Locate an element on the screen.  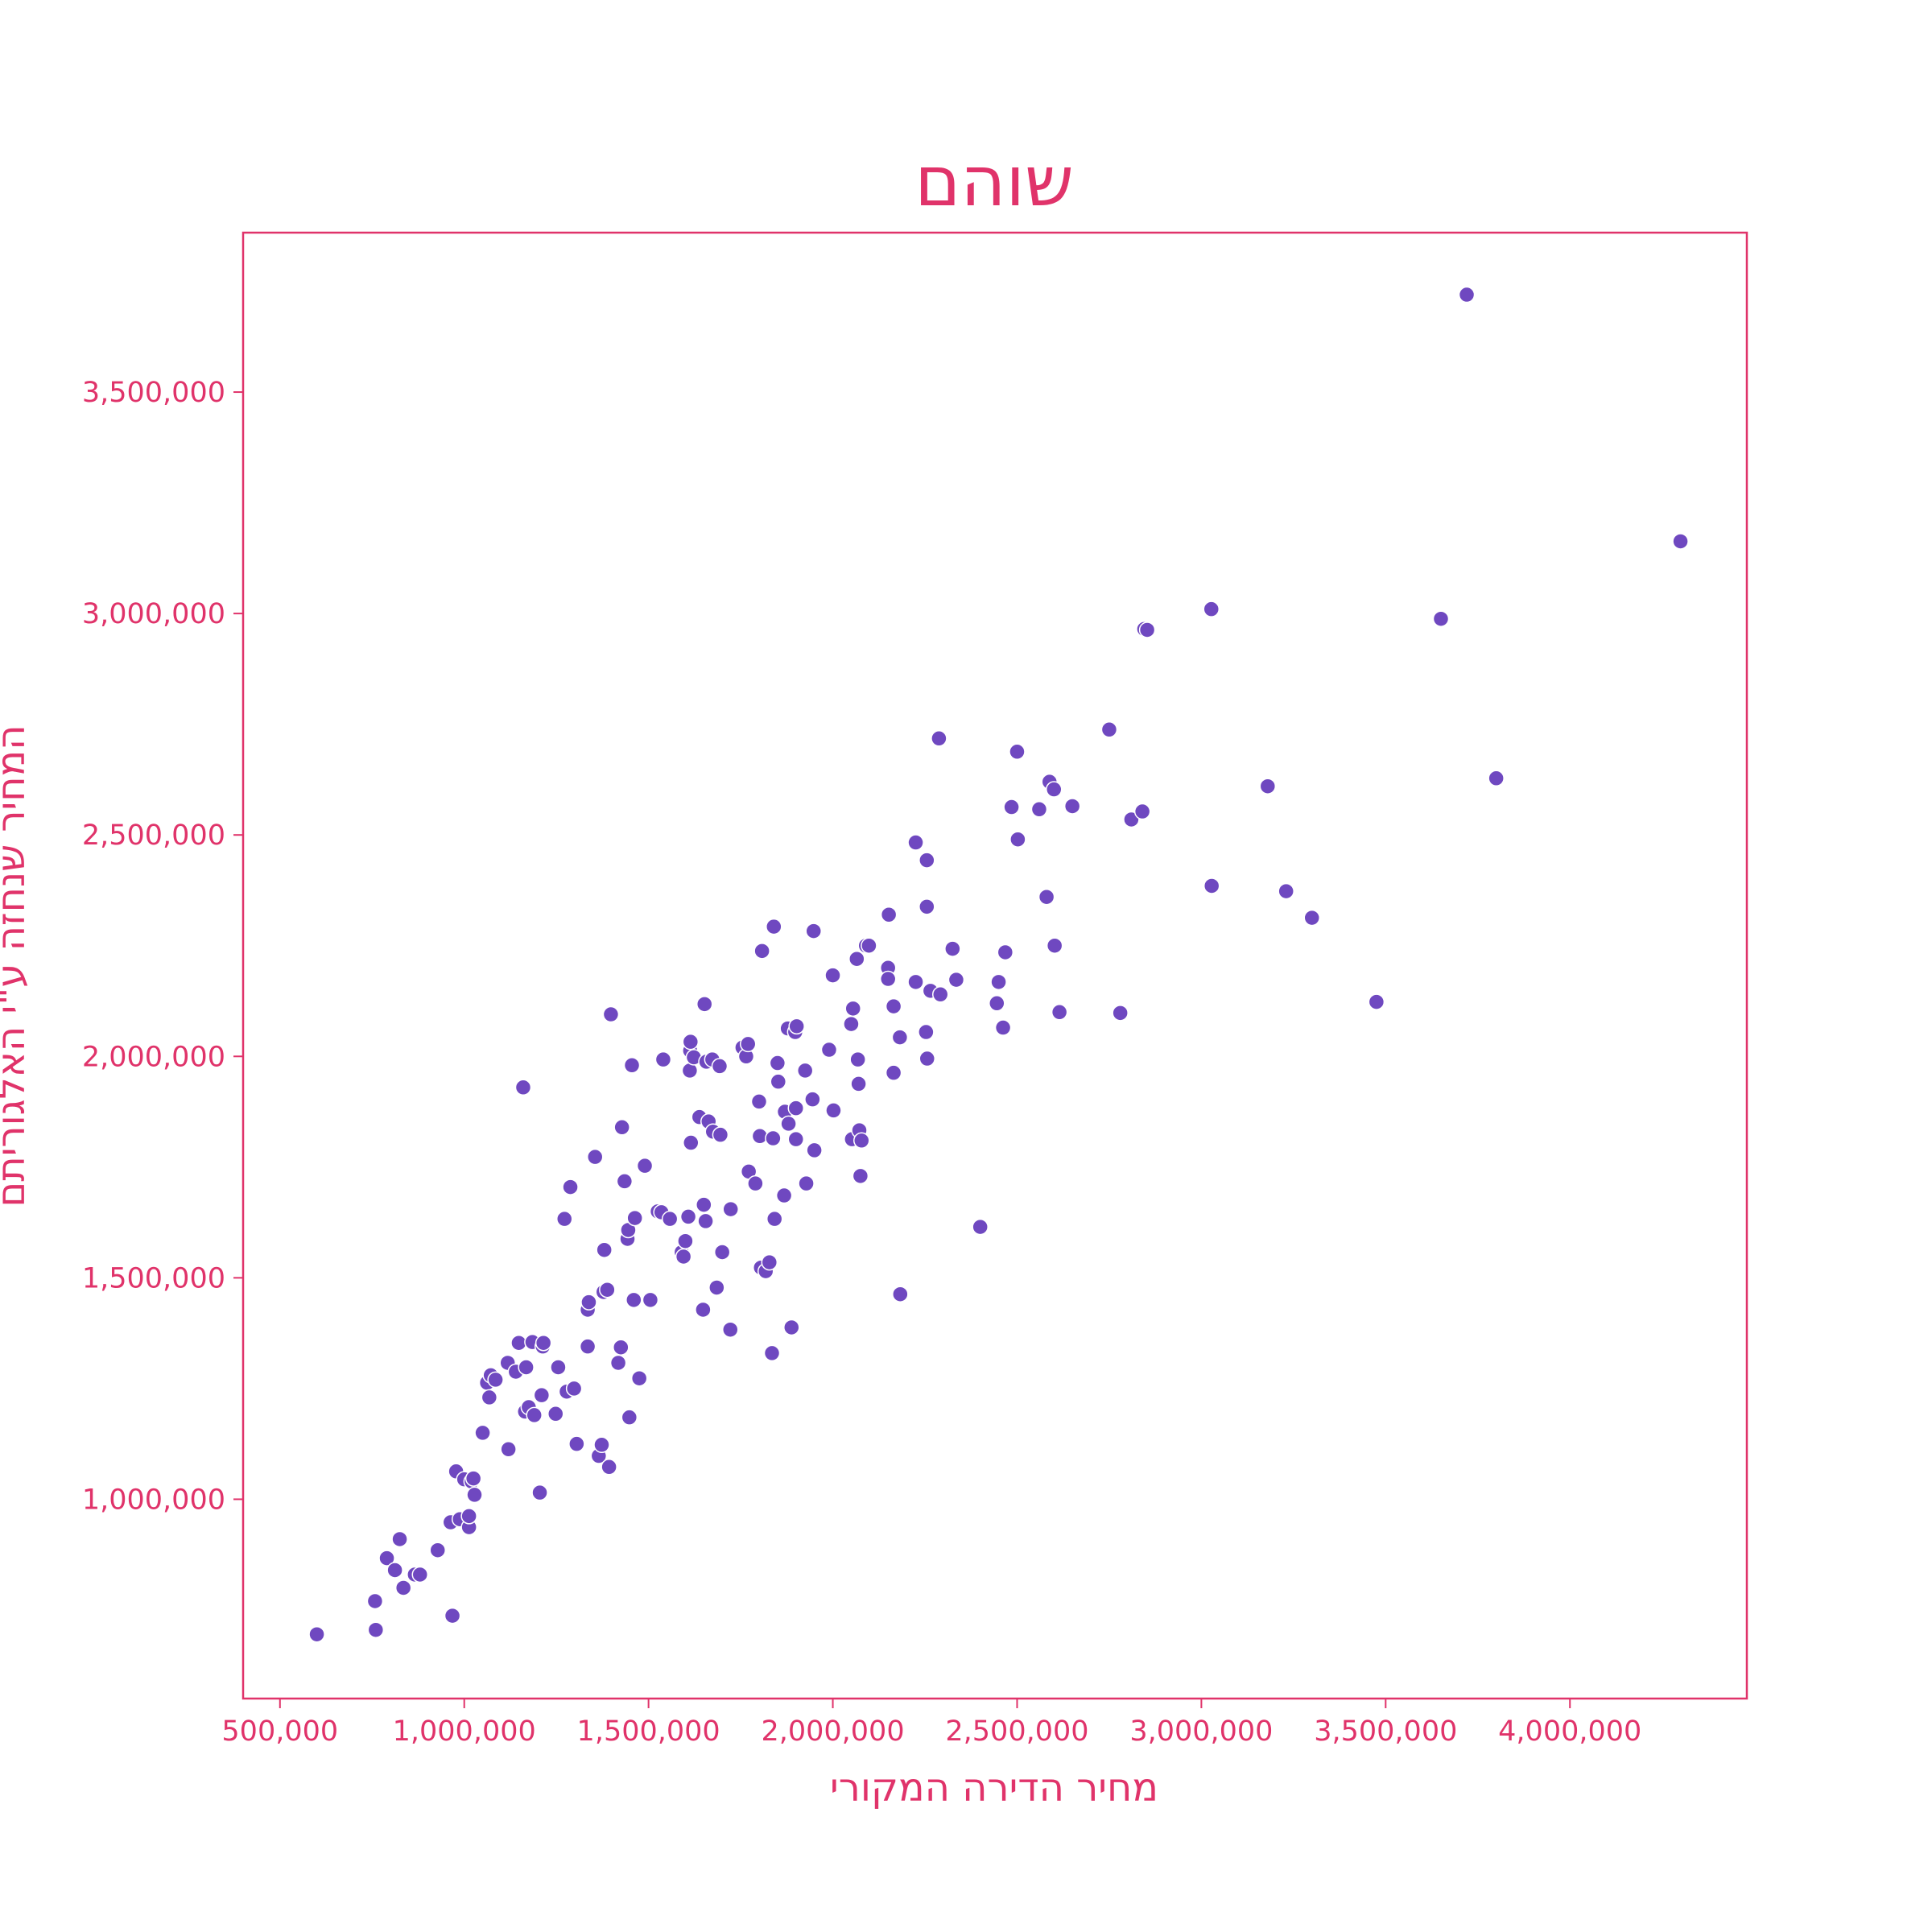
x-axis-label: מחיר הדירה המקורי is located at coordinates (994, 1787).